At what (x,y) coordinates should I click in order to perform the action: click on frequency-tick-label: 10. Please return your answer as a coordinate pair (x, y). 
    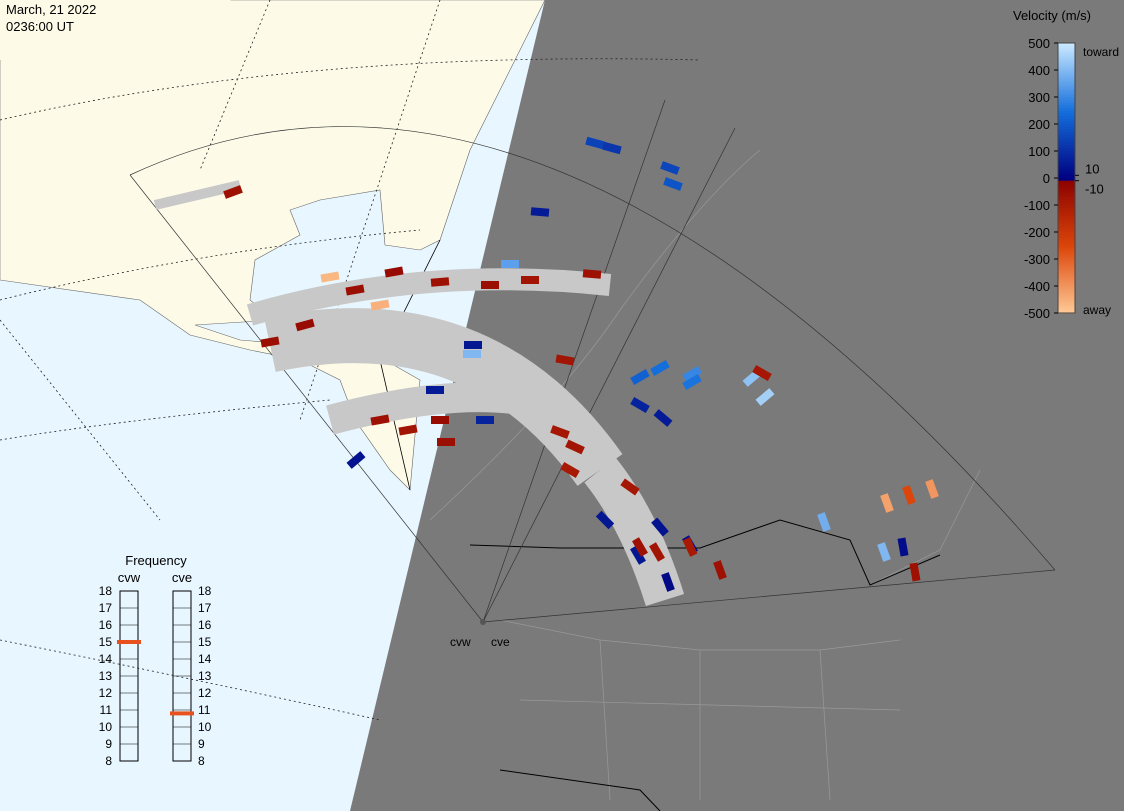
    Looking at the image, I should click on (106, 727).